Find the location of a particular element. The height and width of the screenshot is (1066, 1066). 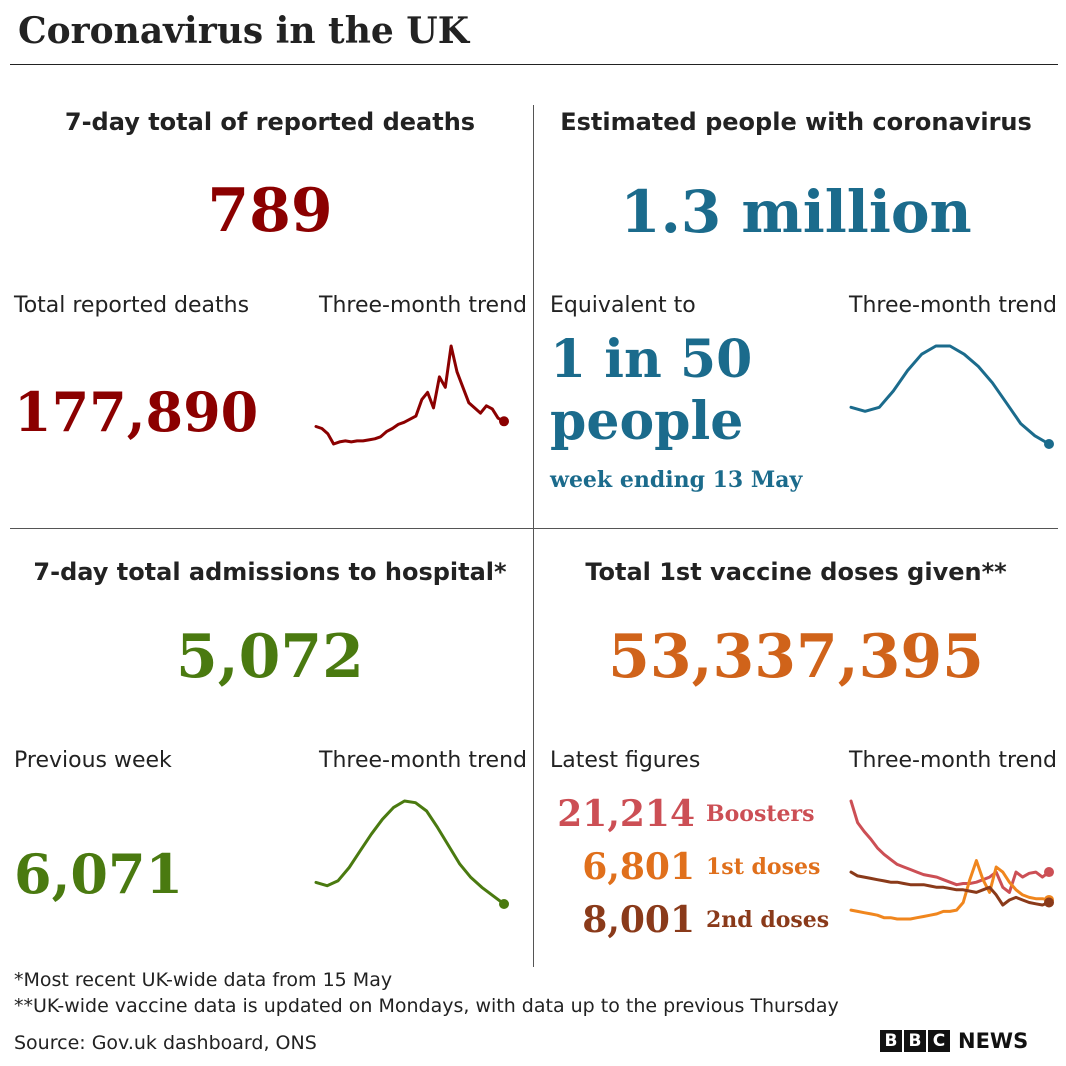

hospital-title: 7-day total admissions to hospital* is located at coordinates (270, 572).